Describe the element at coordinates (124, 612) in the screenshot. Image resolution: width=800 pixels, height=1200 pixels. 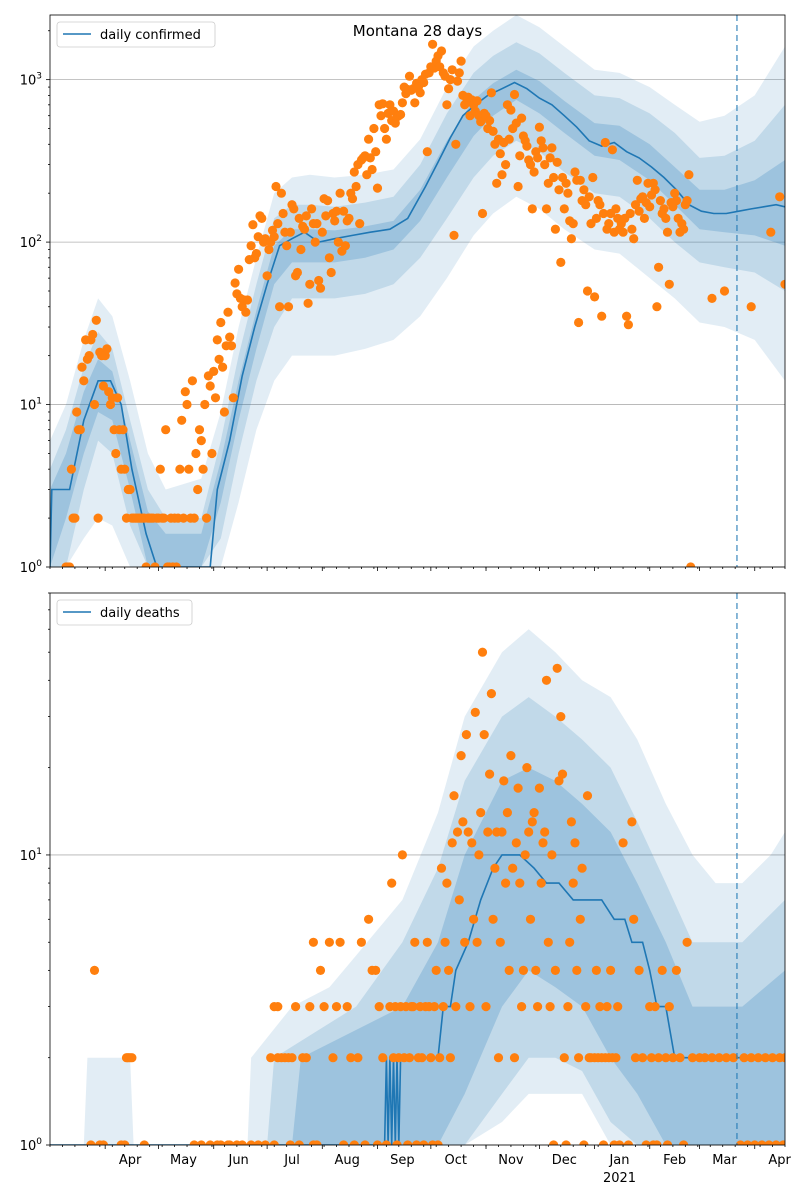
I see `legend-box` at that location.